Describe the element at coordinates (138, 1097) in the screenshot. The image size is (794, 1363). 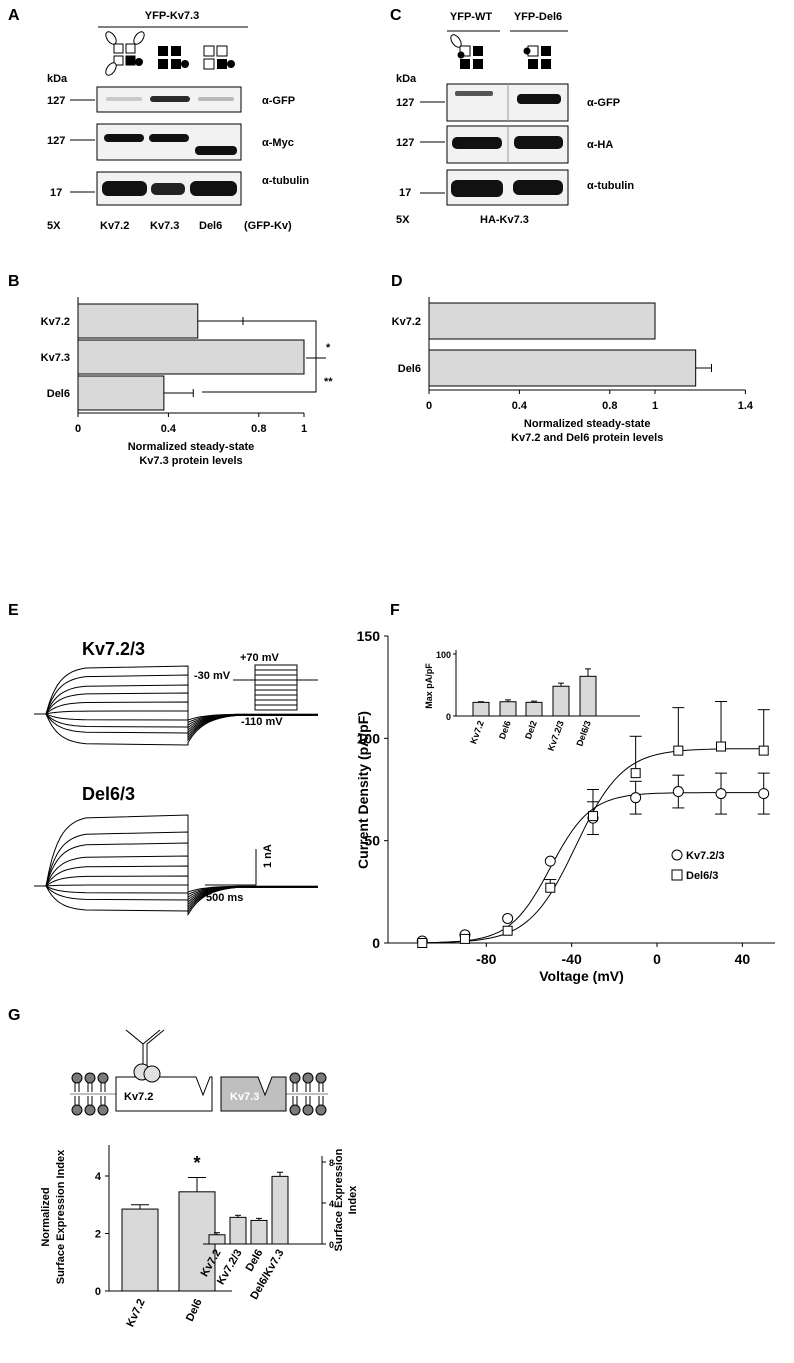
I see `schematic-label-kv72: Kv7.2` at that location.